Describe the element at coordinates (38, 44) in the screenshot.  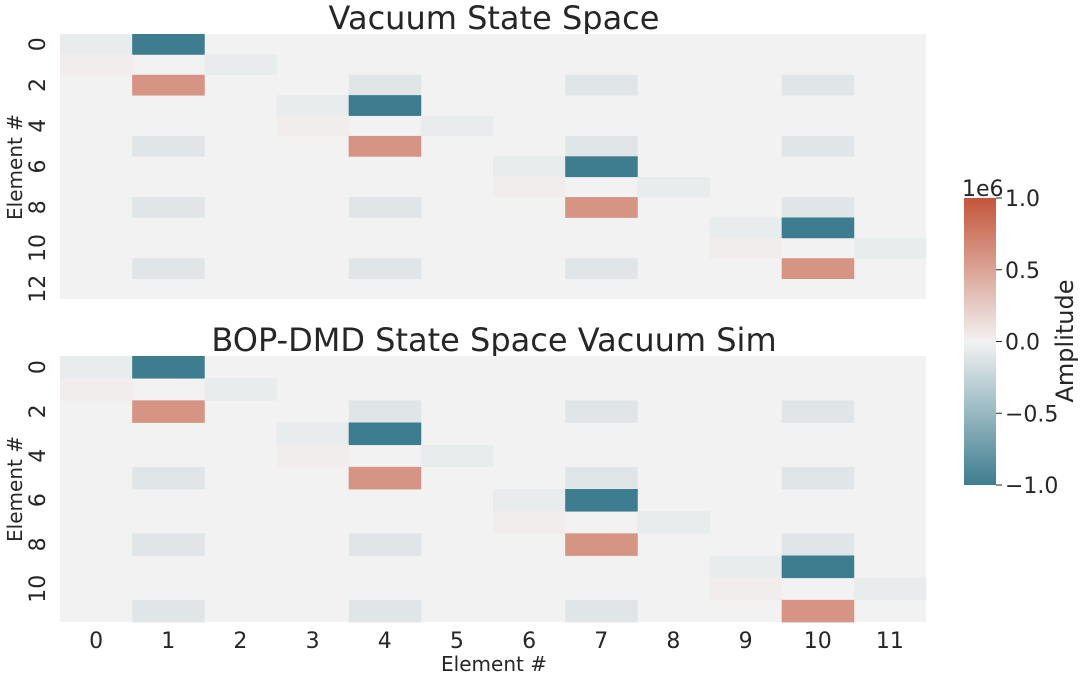
I see `top-heatmap-y-tick-label: 0` at that location.